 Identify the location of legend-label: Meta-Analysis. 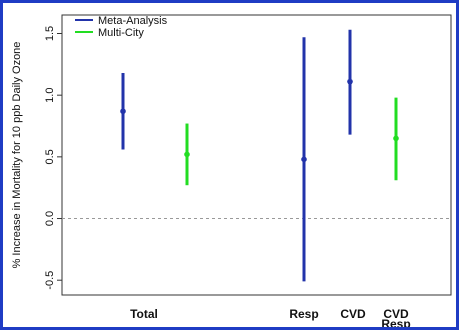
(133, 21).